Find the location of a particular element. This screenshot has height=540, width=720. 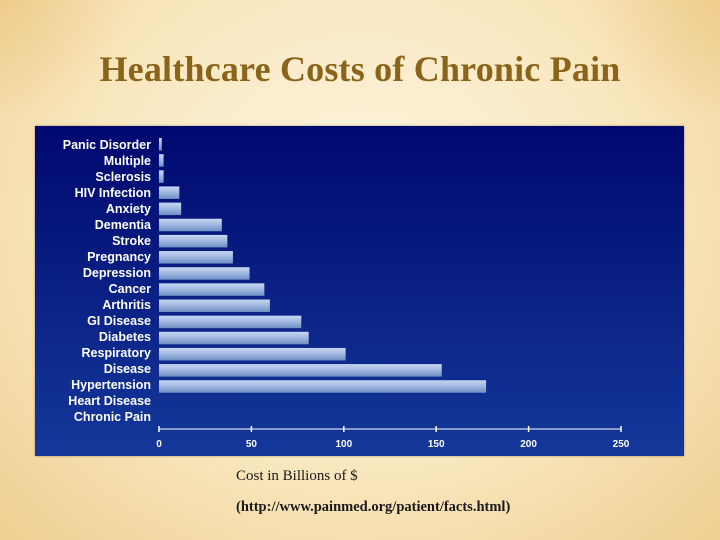

x-tick-label: 100 is located at coordinates (343, 444).